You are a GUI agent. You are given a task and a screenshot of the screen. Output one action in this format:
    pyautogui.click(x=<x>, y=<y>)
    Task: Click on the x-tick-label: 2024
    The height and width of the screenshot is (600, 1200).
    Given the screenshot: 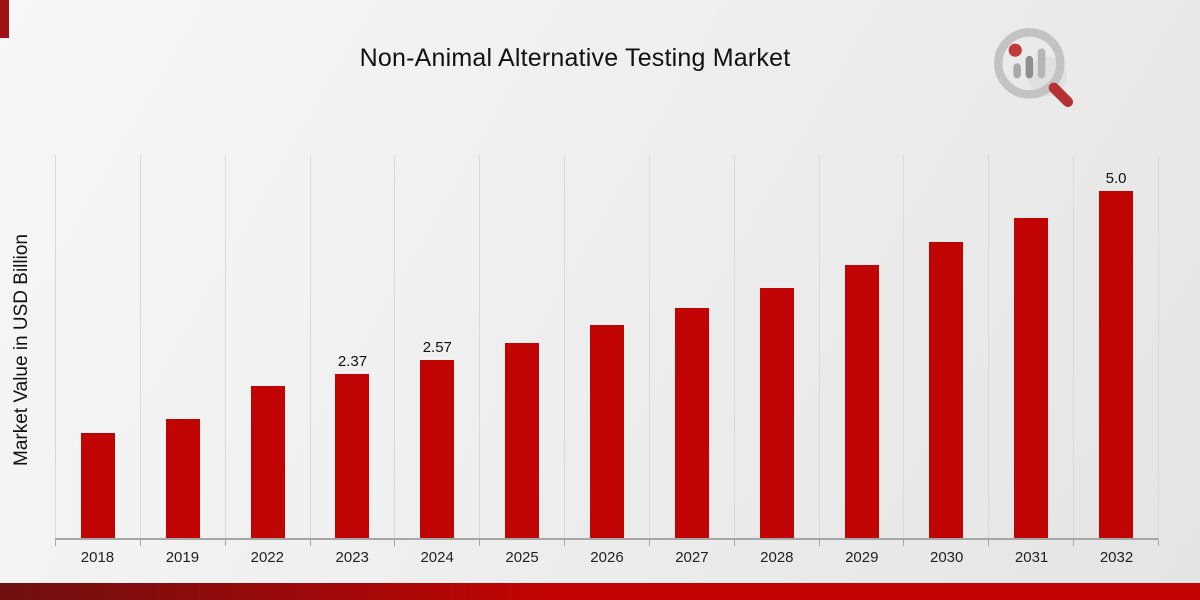 What is the action you would take?
    pyautogui.click(x=437, y=557)
    